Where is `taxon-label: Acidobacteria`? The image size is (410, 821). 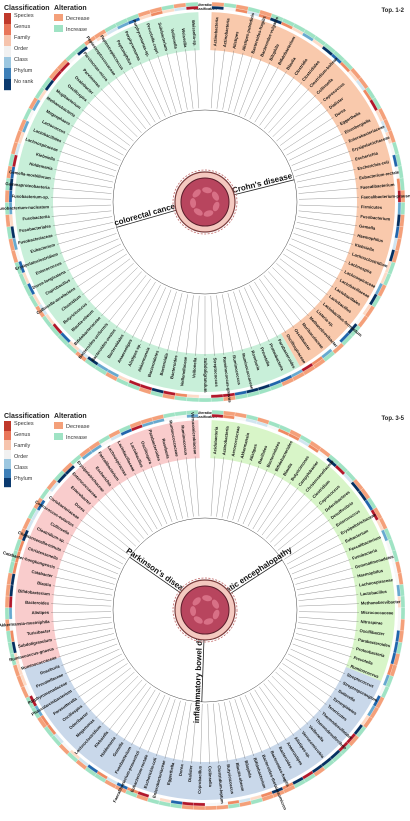
taxon-label: Acidobacteria is located at coordinates (215, 440).